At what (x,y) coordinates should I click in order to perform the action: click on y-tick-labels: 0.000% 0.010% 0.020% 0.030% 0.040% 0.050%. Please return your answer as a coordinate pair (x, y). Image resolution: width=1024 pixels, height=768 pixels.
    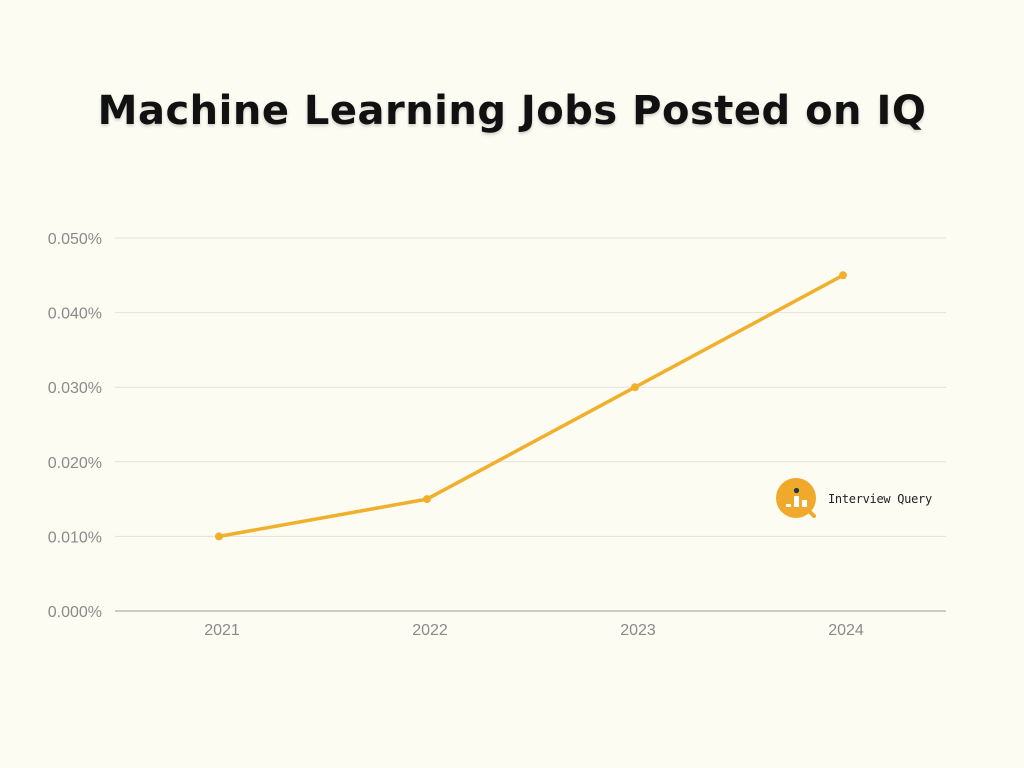
    Looking at the image, I should click on (75, 426).